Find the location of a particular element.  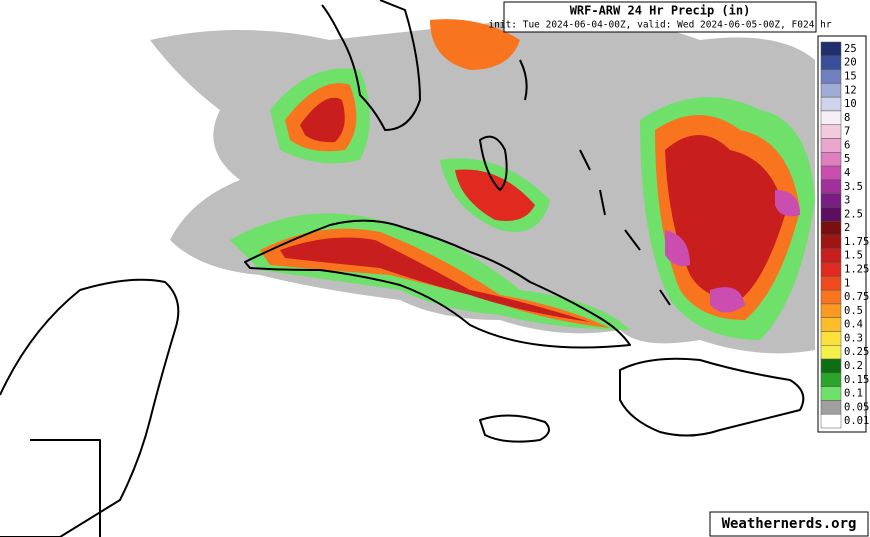

legend-label: 0.5 is located at coordinates (853, 311).